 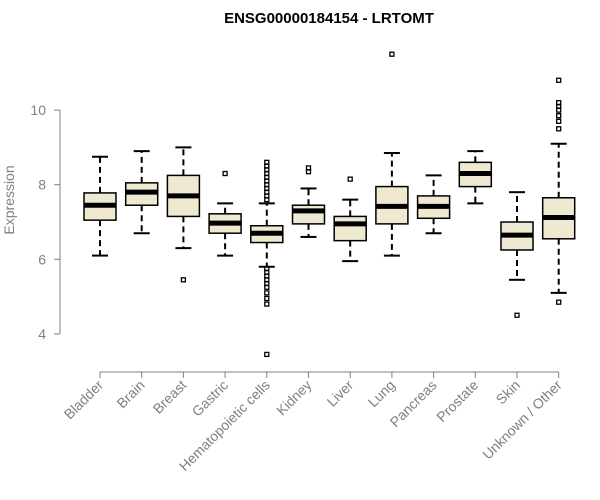 What do you see at coordinates (100, 206) in the screenshot?
I see `box-bladder` at bounding box center [100, 206].